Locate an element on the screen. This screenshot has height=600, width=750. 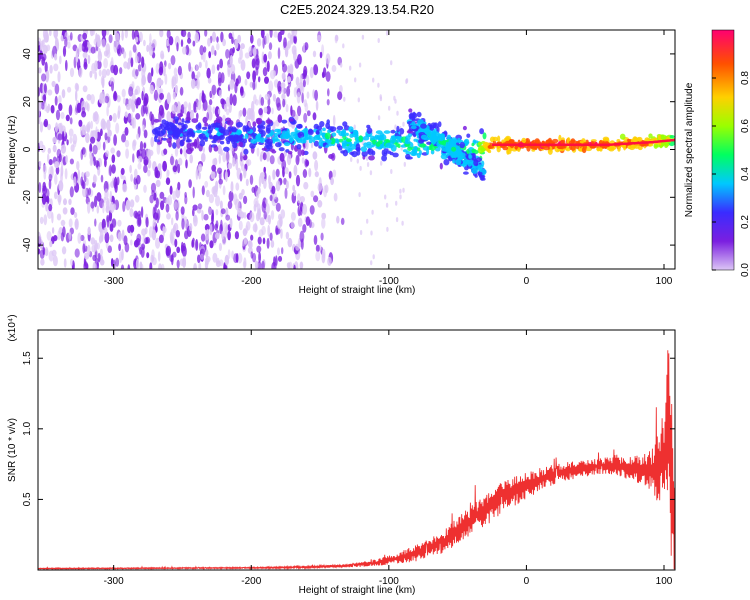
x-tick-label: 0 is located at coordinates (527, 281).